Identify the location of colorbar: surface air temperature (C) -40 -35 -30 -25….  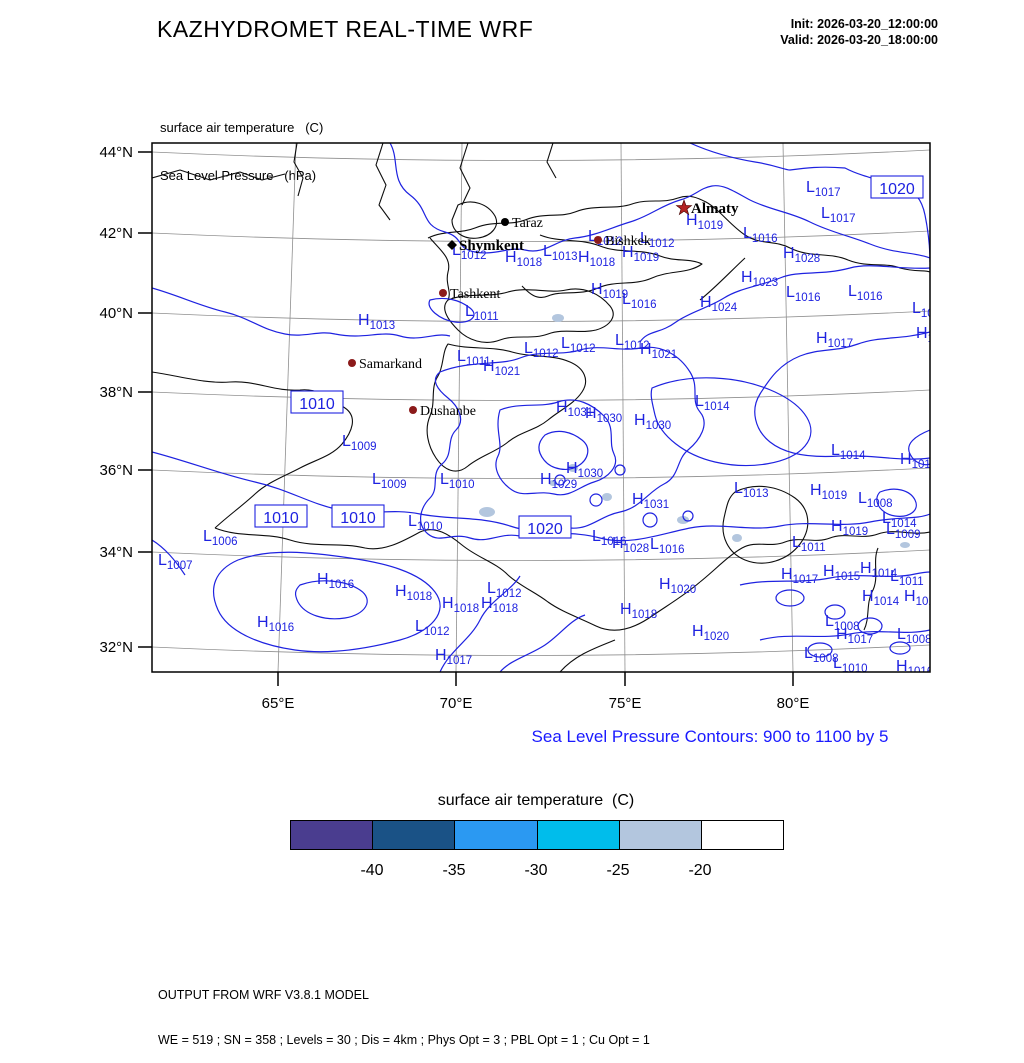
(537, 842).